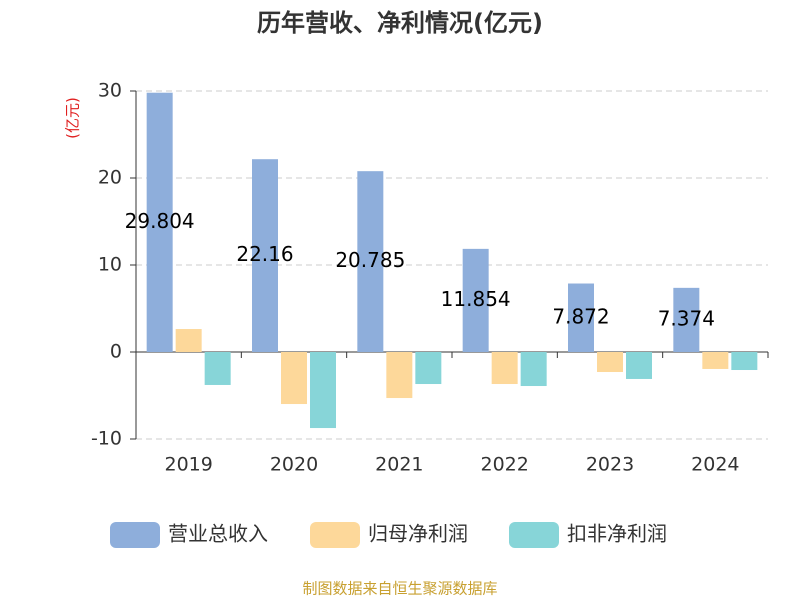 The height and width of the screenshot is (600, 800). I want to click on value-label: 7.872, so click(580, 316).